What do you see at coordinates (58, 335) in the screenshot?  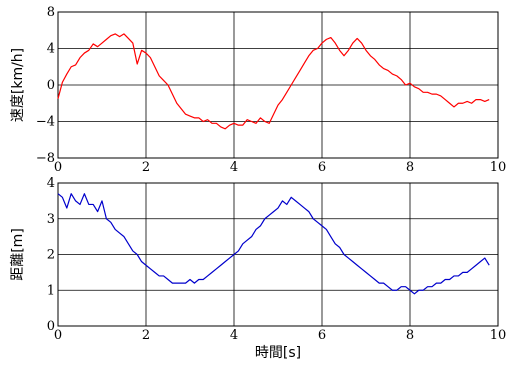 I see `distance-x-tick-label: 0` at bounding box center [58, 335].